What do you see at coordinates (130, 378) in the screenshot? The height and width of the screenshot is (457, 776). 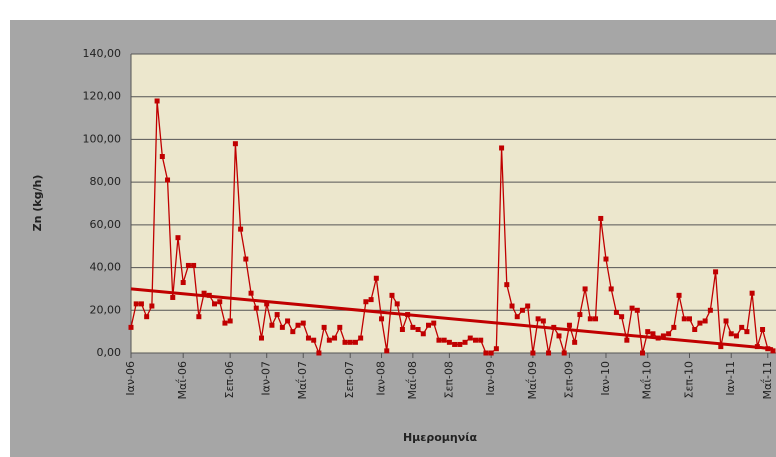 I see `x-tick-label: Ιαν-06` at bounding box center [130, 378].